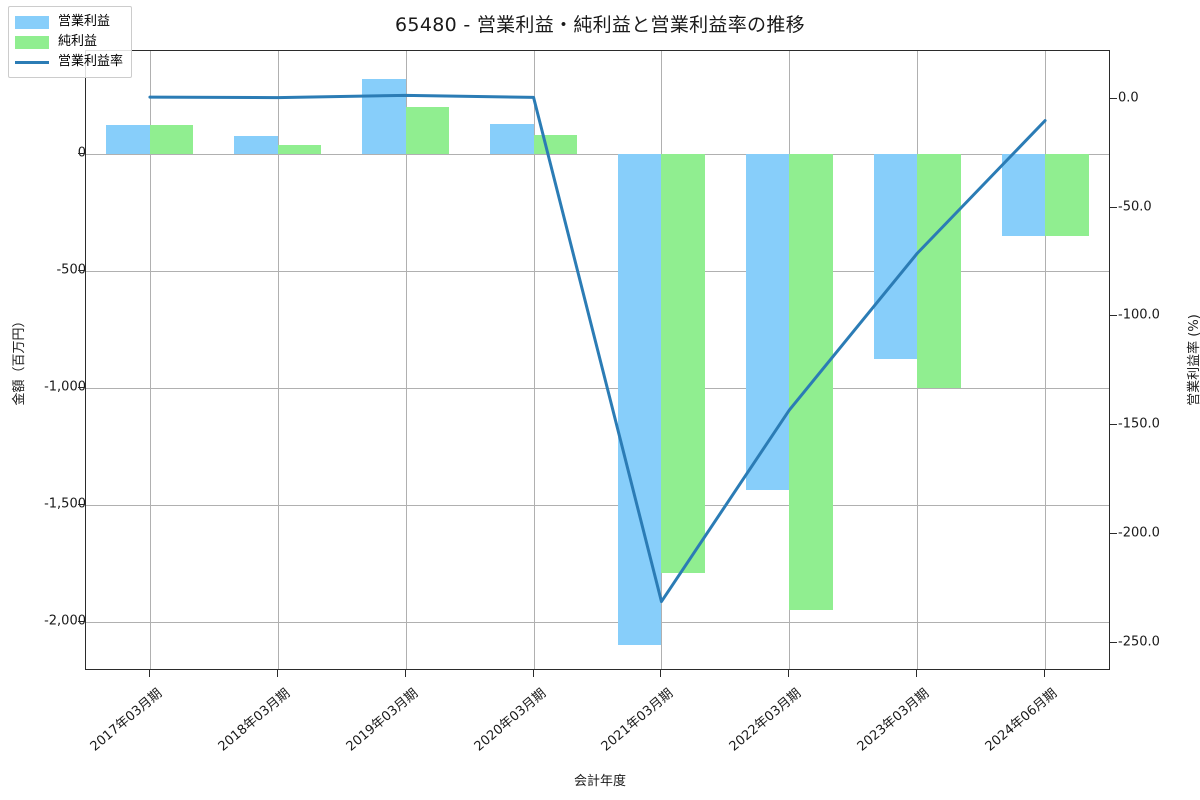  Describe the element at coordinates (126, 720) in the screenshot. I see `x-axis-tick-label: 2017年03月期` at that location.